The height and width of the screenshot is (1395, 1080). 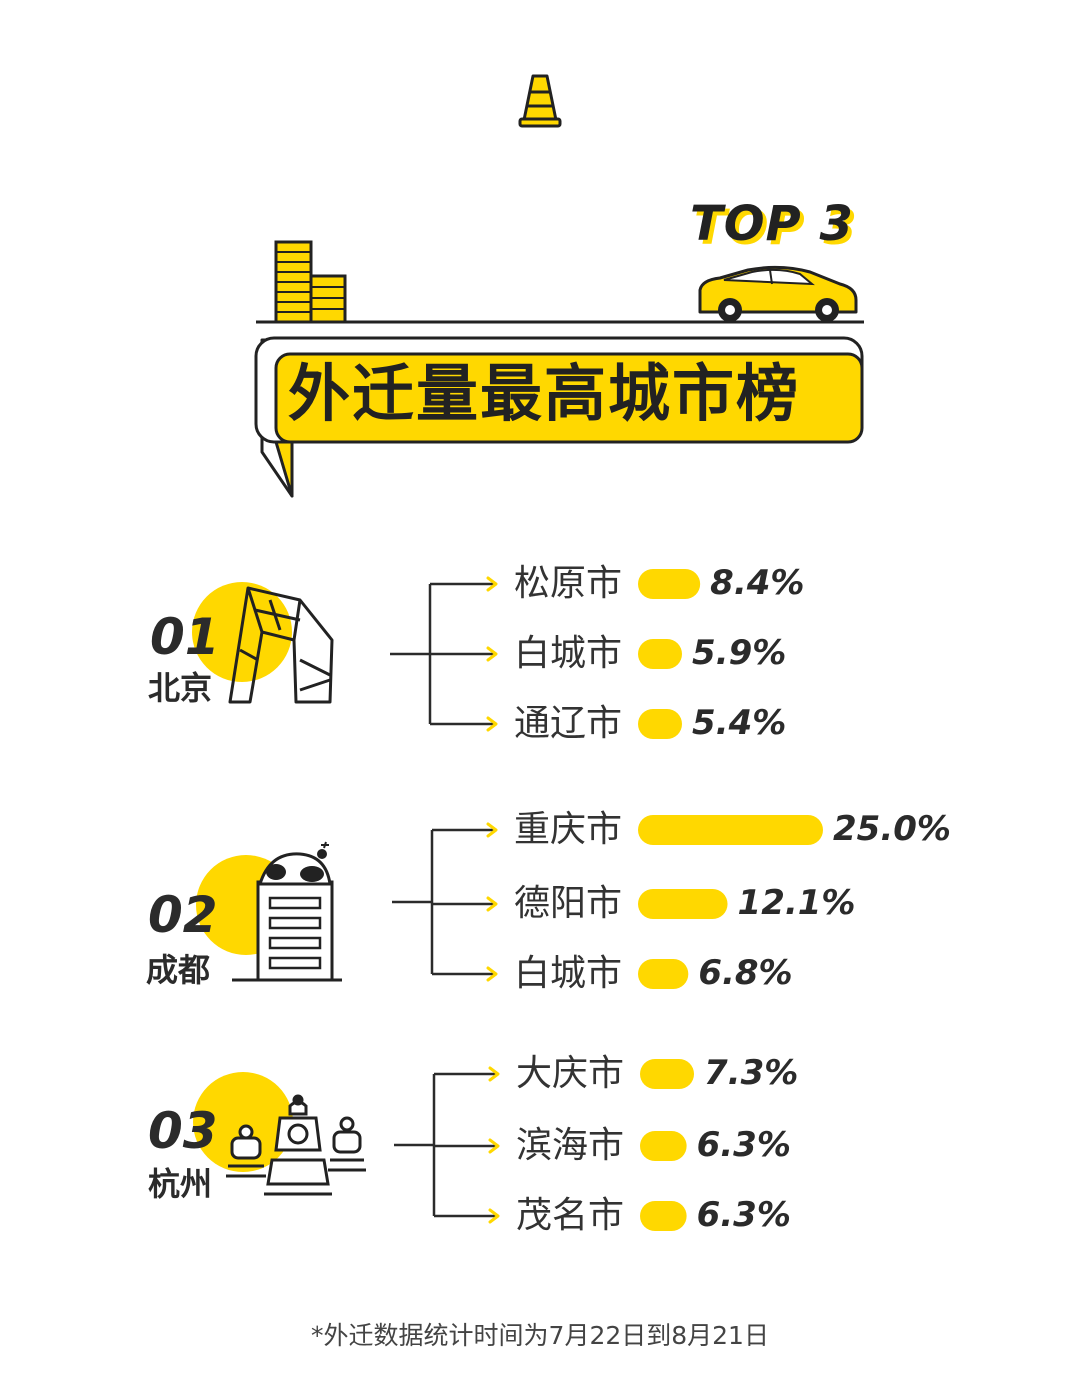 What do you see at coordinates (544, 393) in the screenshot?
I see `page-title: 外迁量最高城市榜` at bounding box center [544, 393].